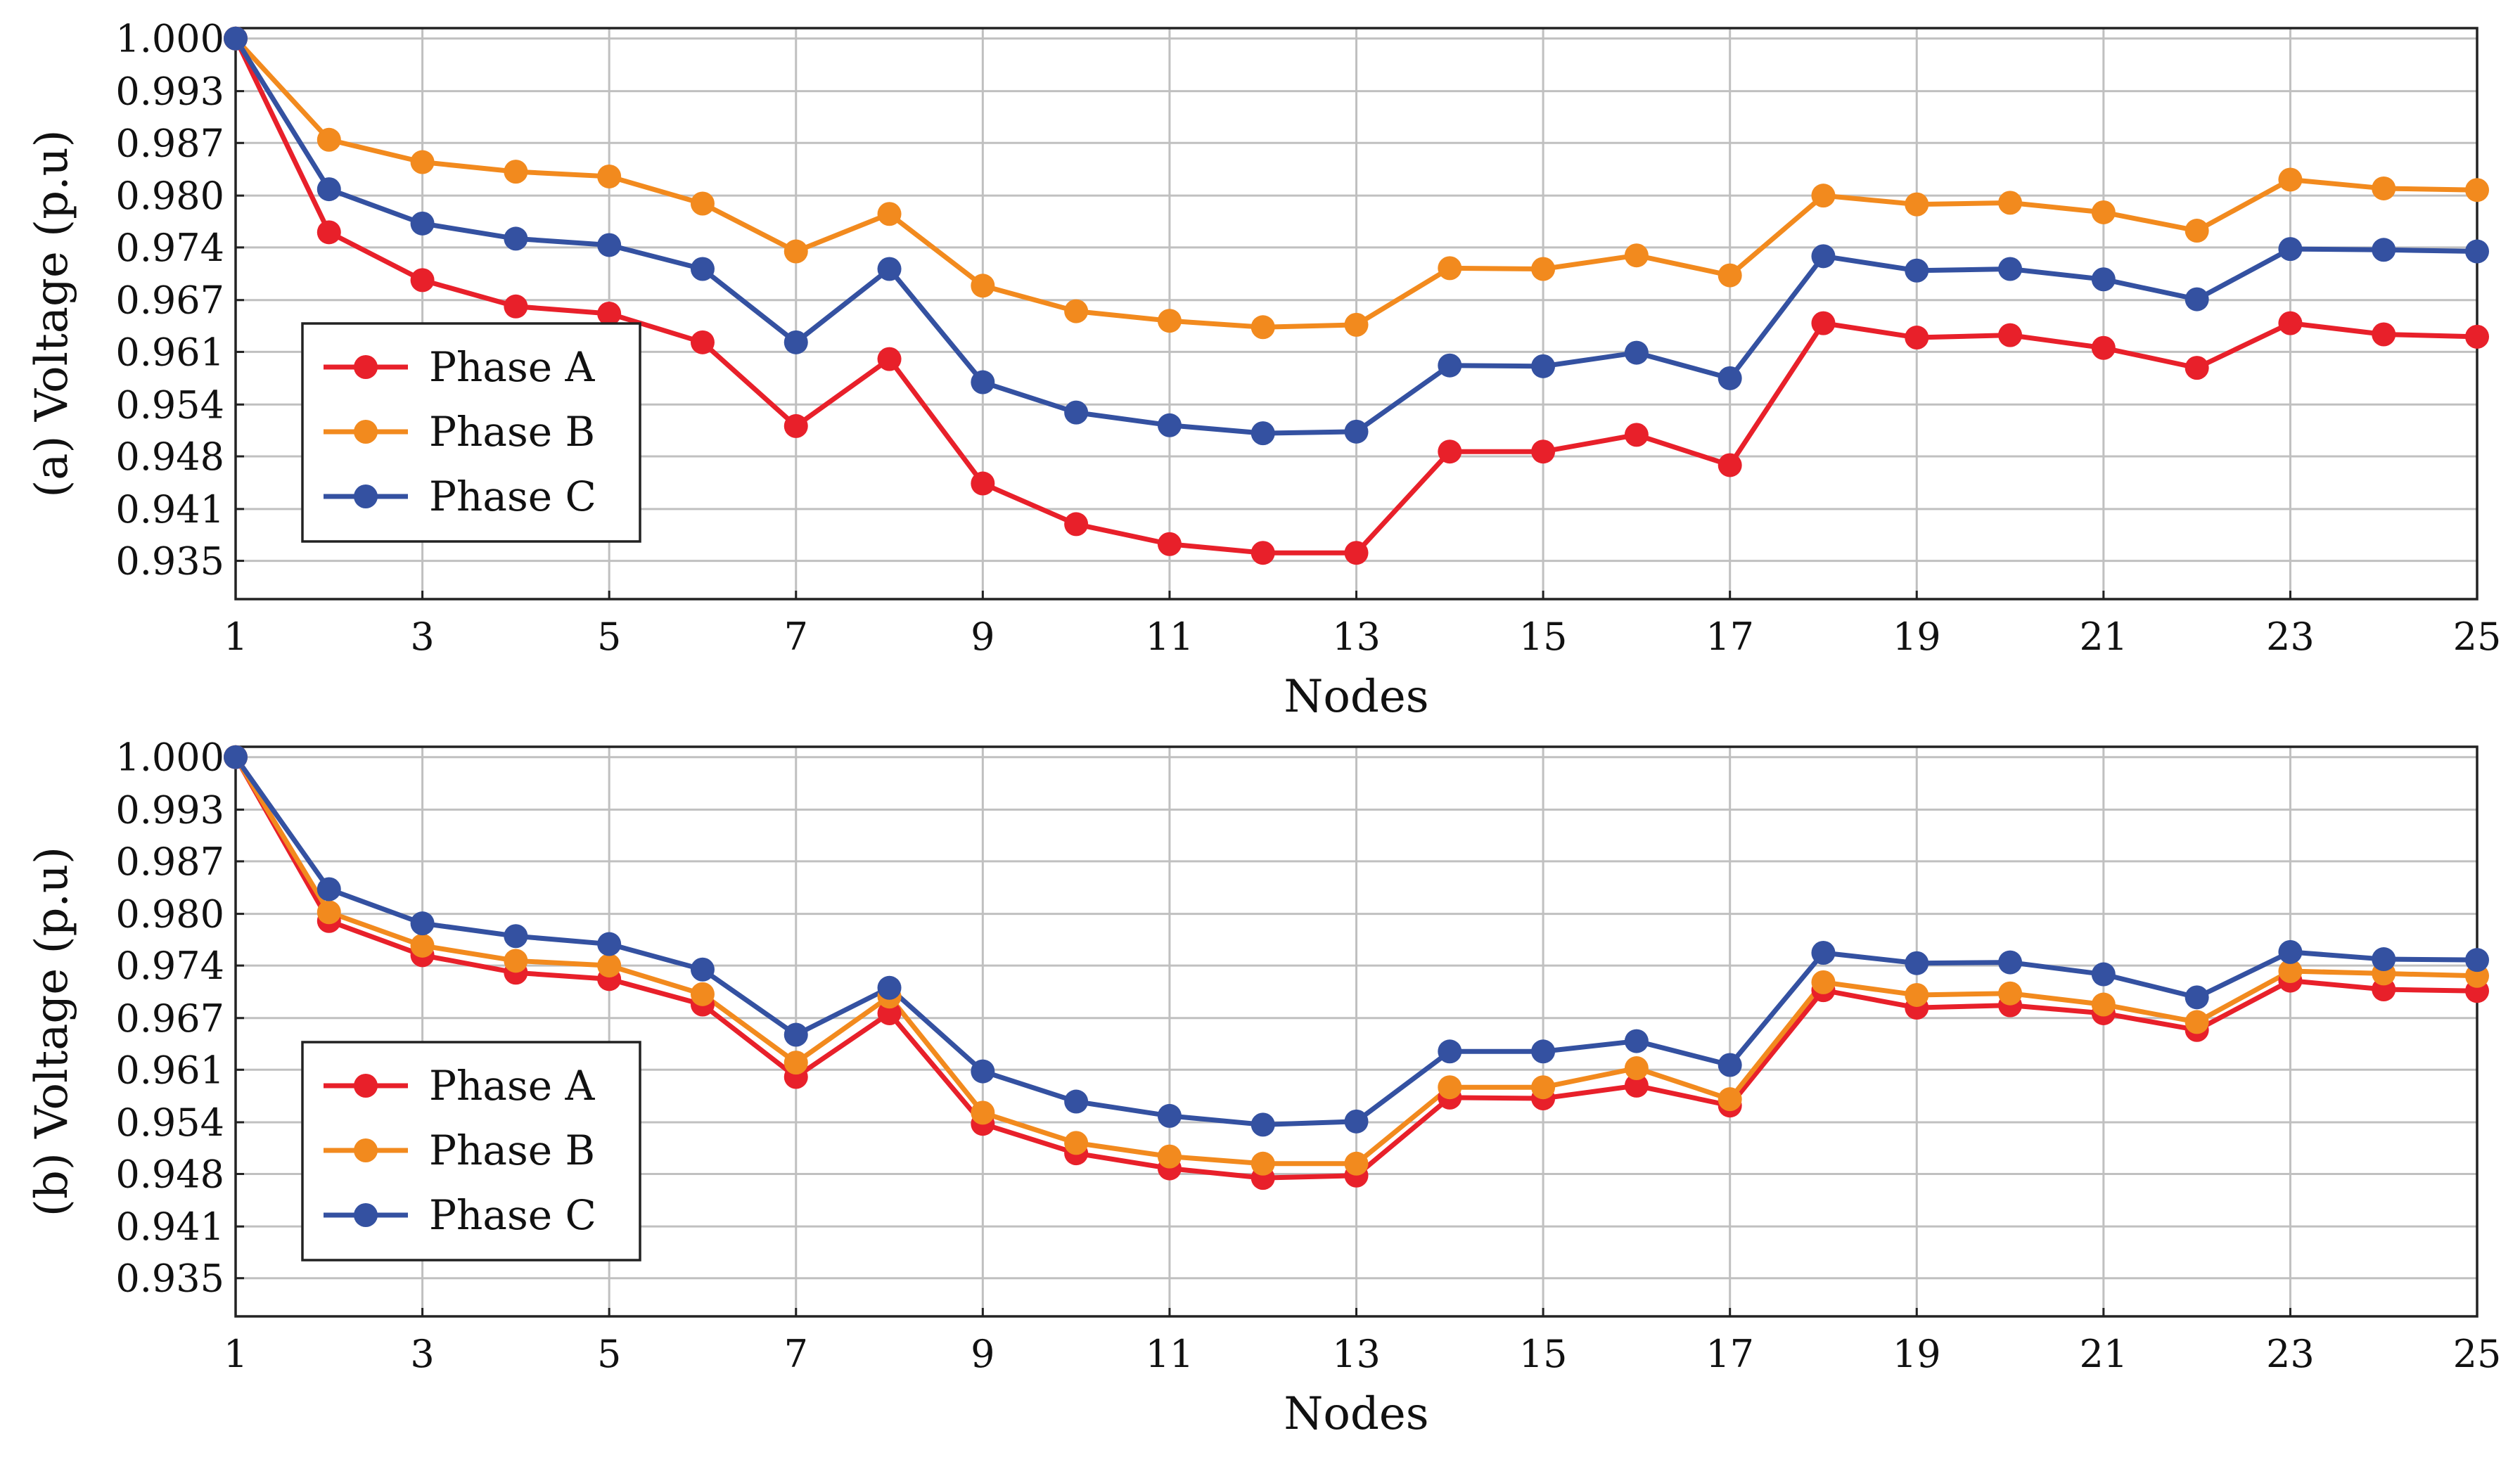 The width and height of the screenshot is (2520, 1457). I want to click on x-tick-label-b-2: 5, so click(609, 1354).